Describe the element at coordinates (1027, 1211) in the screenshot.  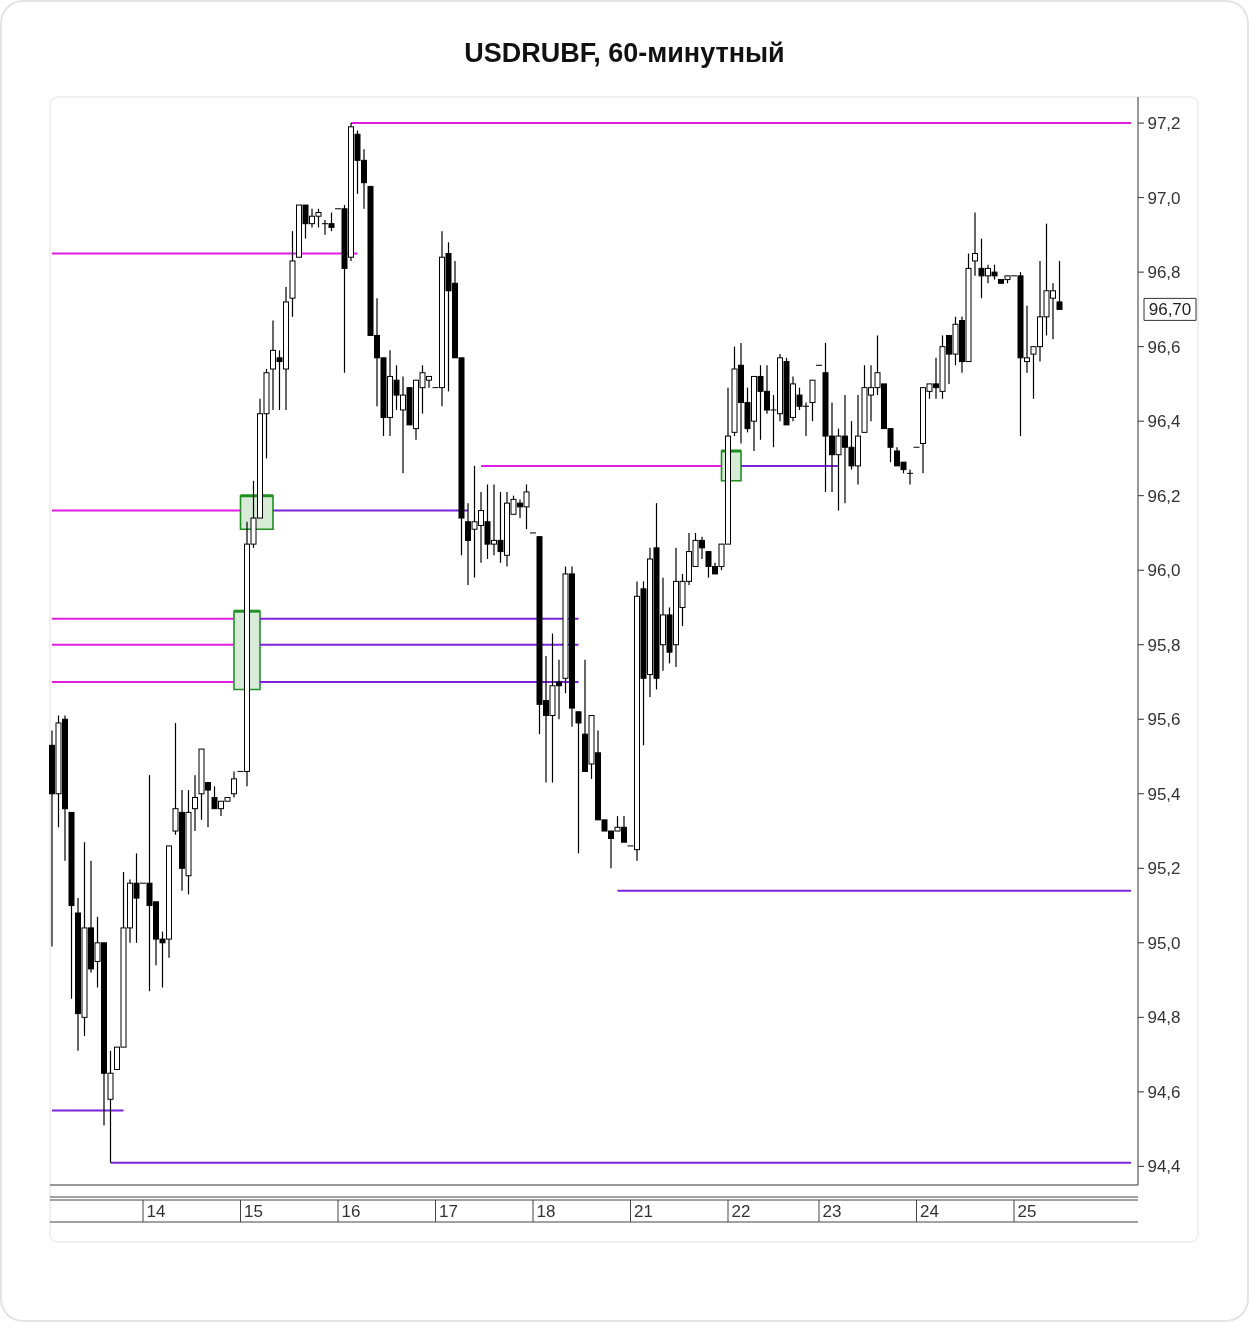
I see `x-tick-label: 25` at that location.